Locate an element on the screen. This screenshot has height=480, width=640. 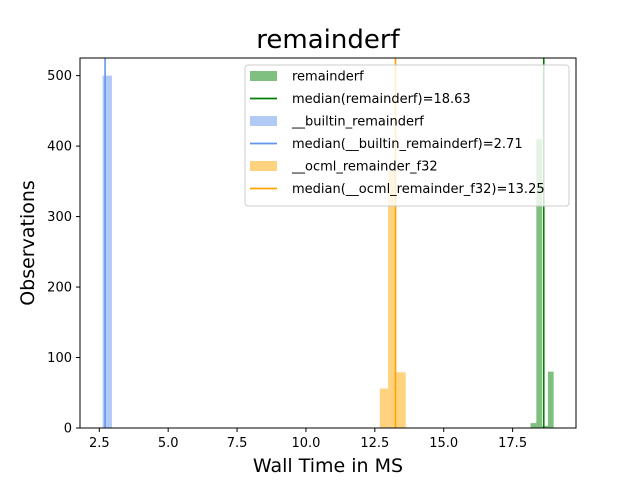
x-axis-title: Wall Time in MS is located at coordinates (328, 466).